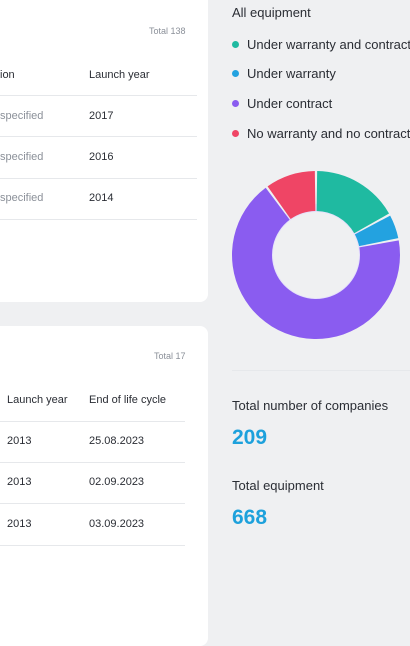 This screenshot has height=646, width=410. What do you see at coordinates (316, 263) in the screenshot?
I see `donut-slice-under-contract` at bounding box center [316, 263].